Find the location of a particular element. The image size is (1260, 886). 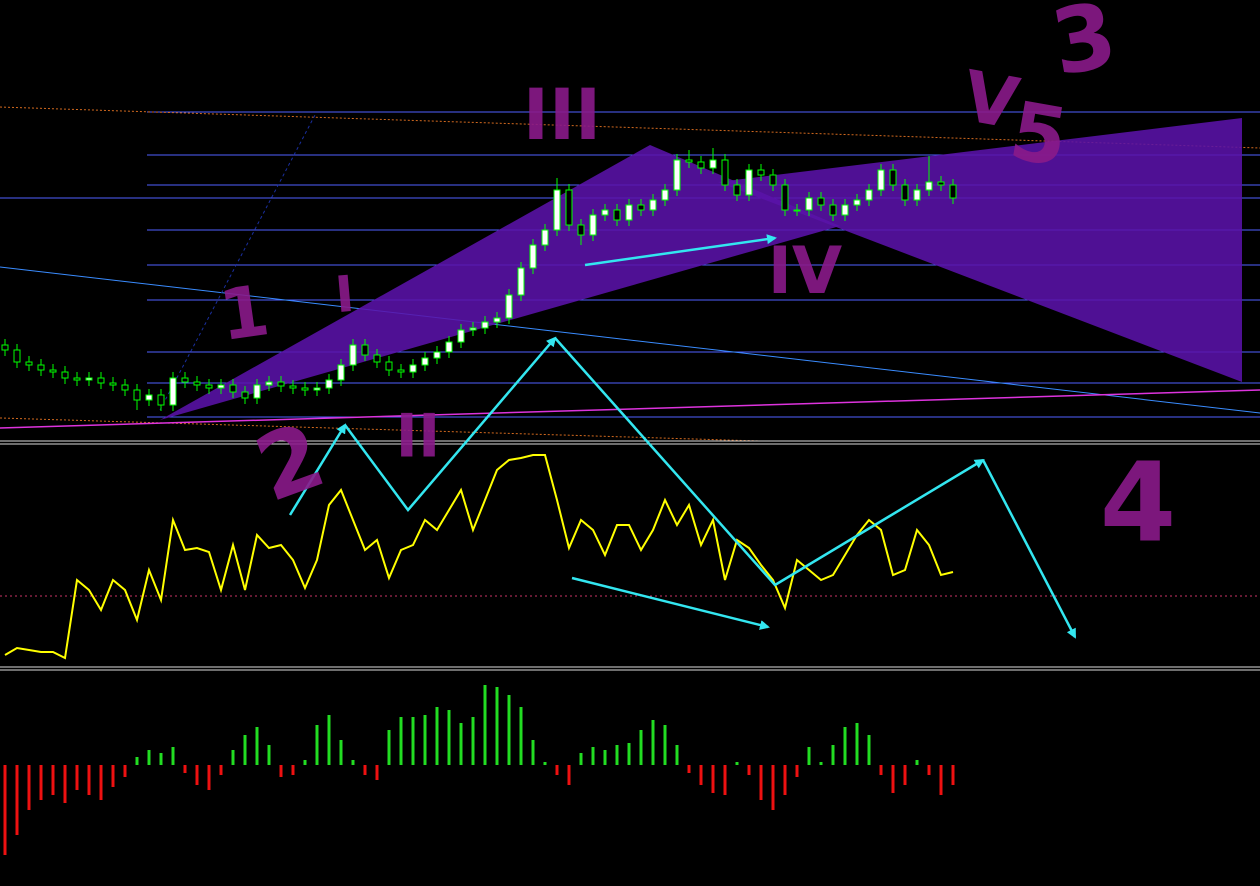

annotation: II is located at coordinates (418, 437).